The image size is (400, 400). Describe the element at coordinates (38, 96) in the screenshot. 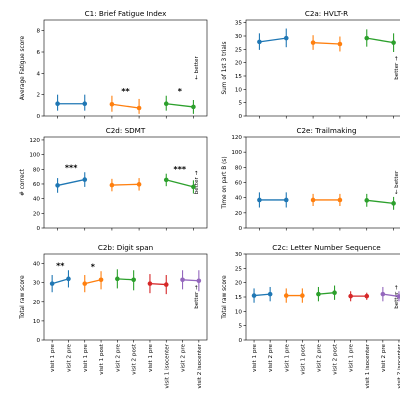

I see `y-tick-label: 2` at that location.